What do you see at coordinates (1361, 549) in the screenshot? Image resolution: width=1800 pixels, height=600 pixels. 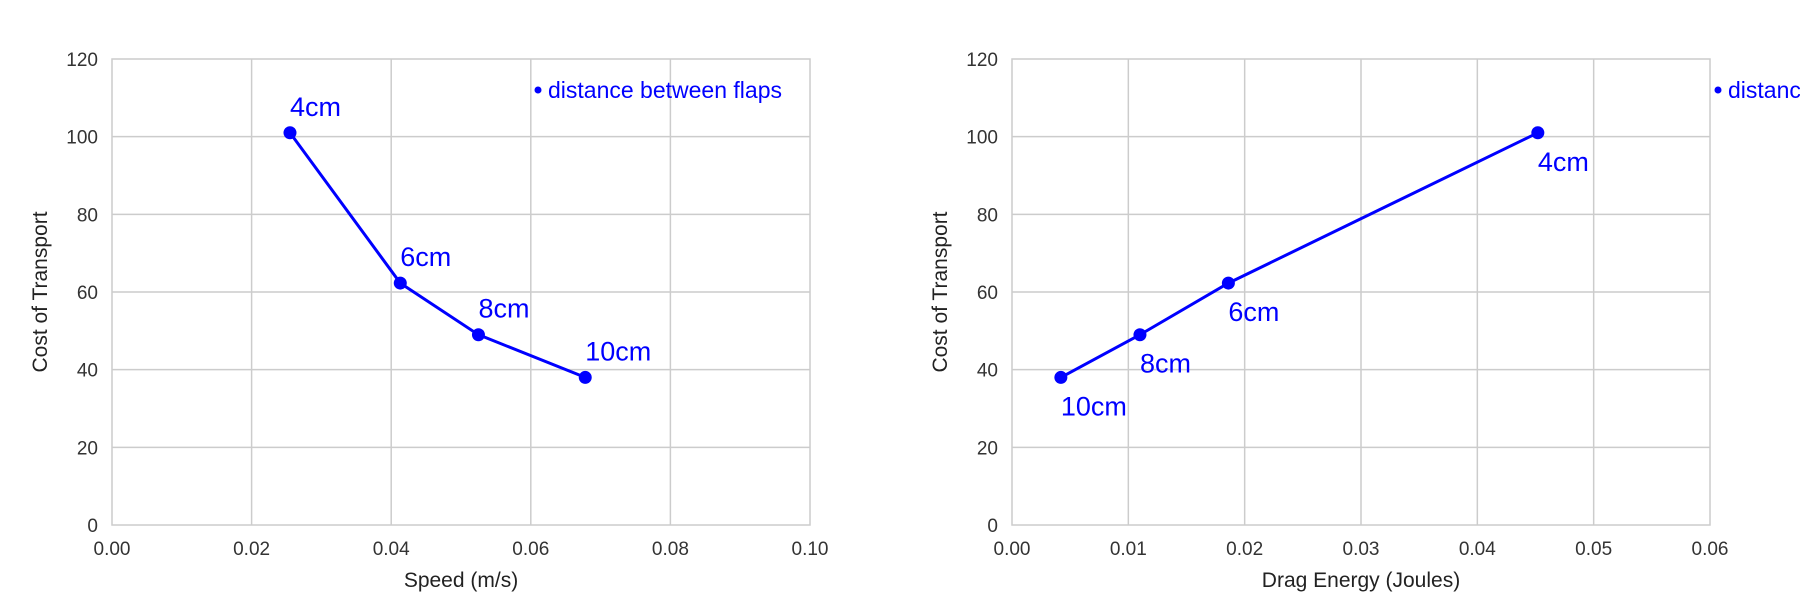 I see `x-tick-label: 0.03` at bounding box center [1361, 549].